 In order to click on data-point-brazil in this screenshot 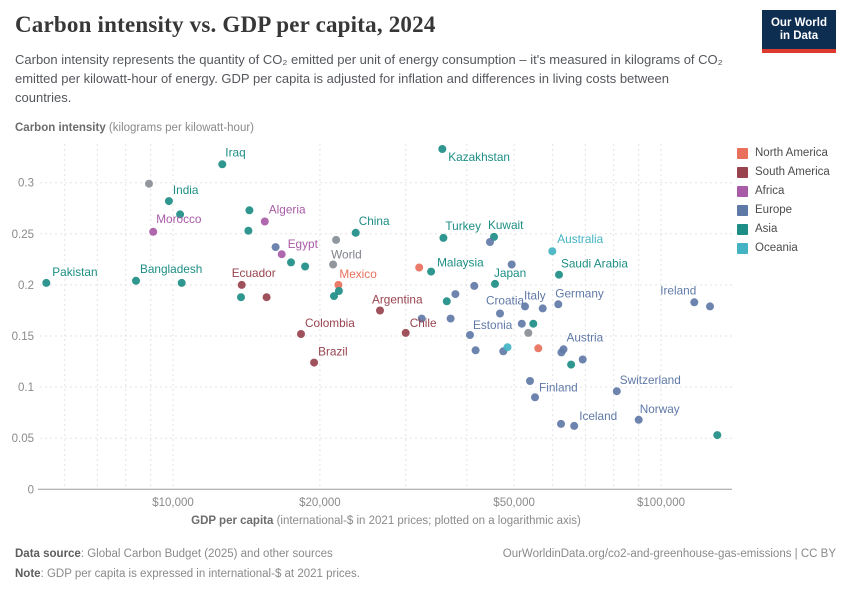, I will do `click(314, 362)`.